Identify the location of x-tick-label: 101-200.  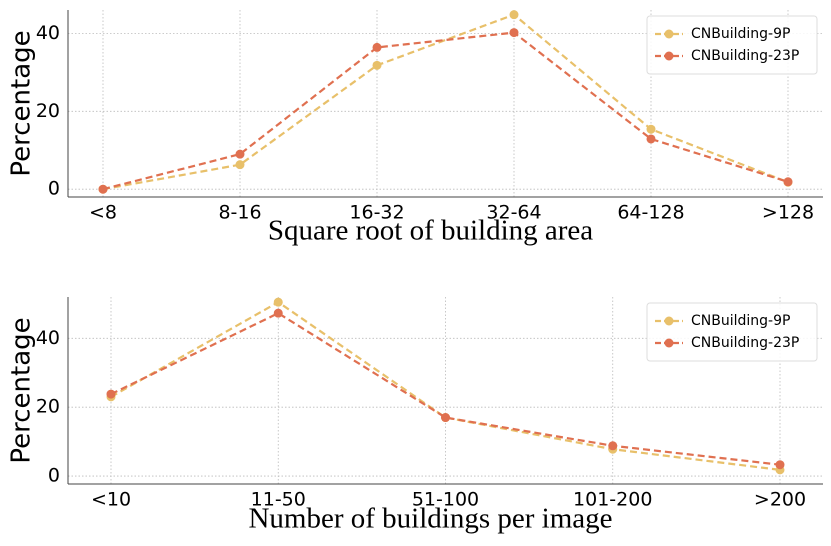
(612, 500).